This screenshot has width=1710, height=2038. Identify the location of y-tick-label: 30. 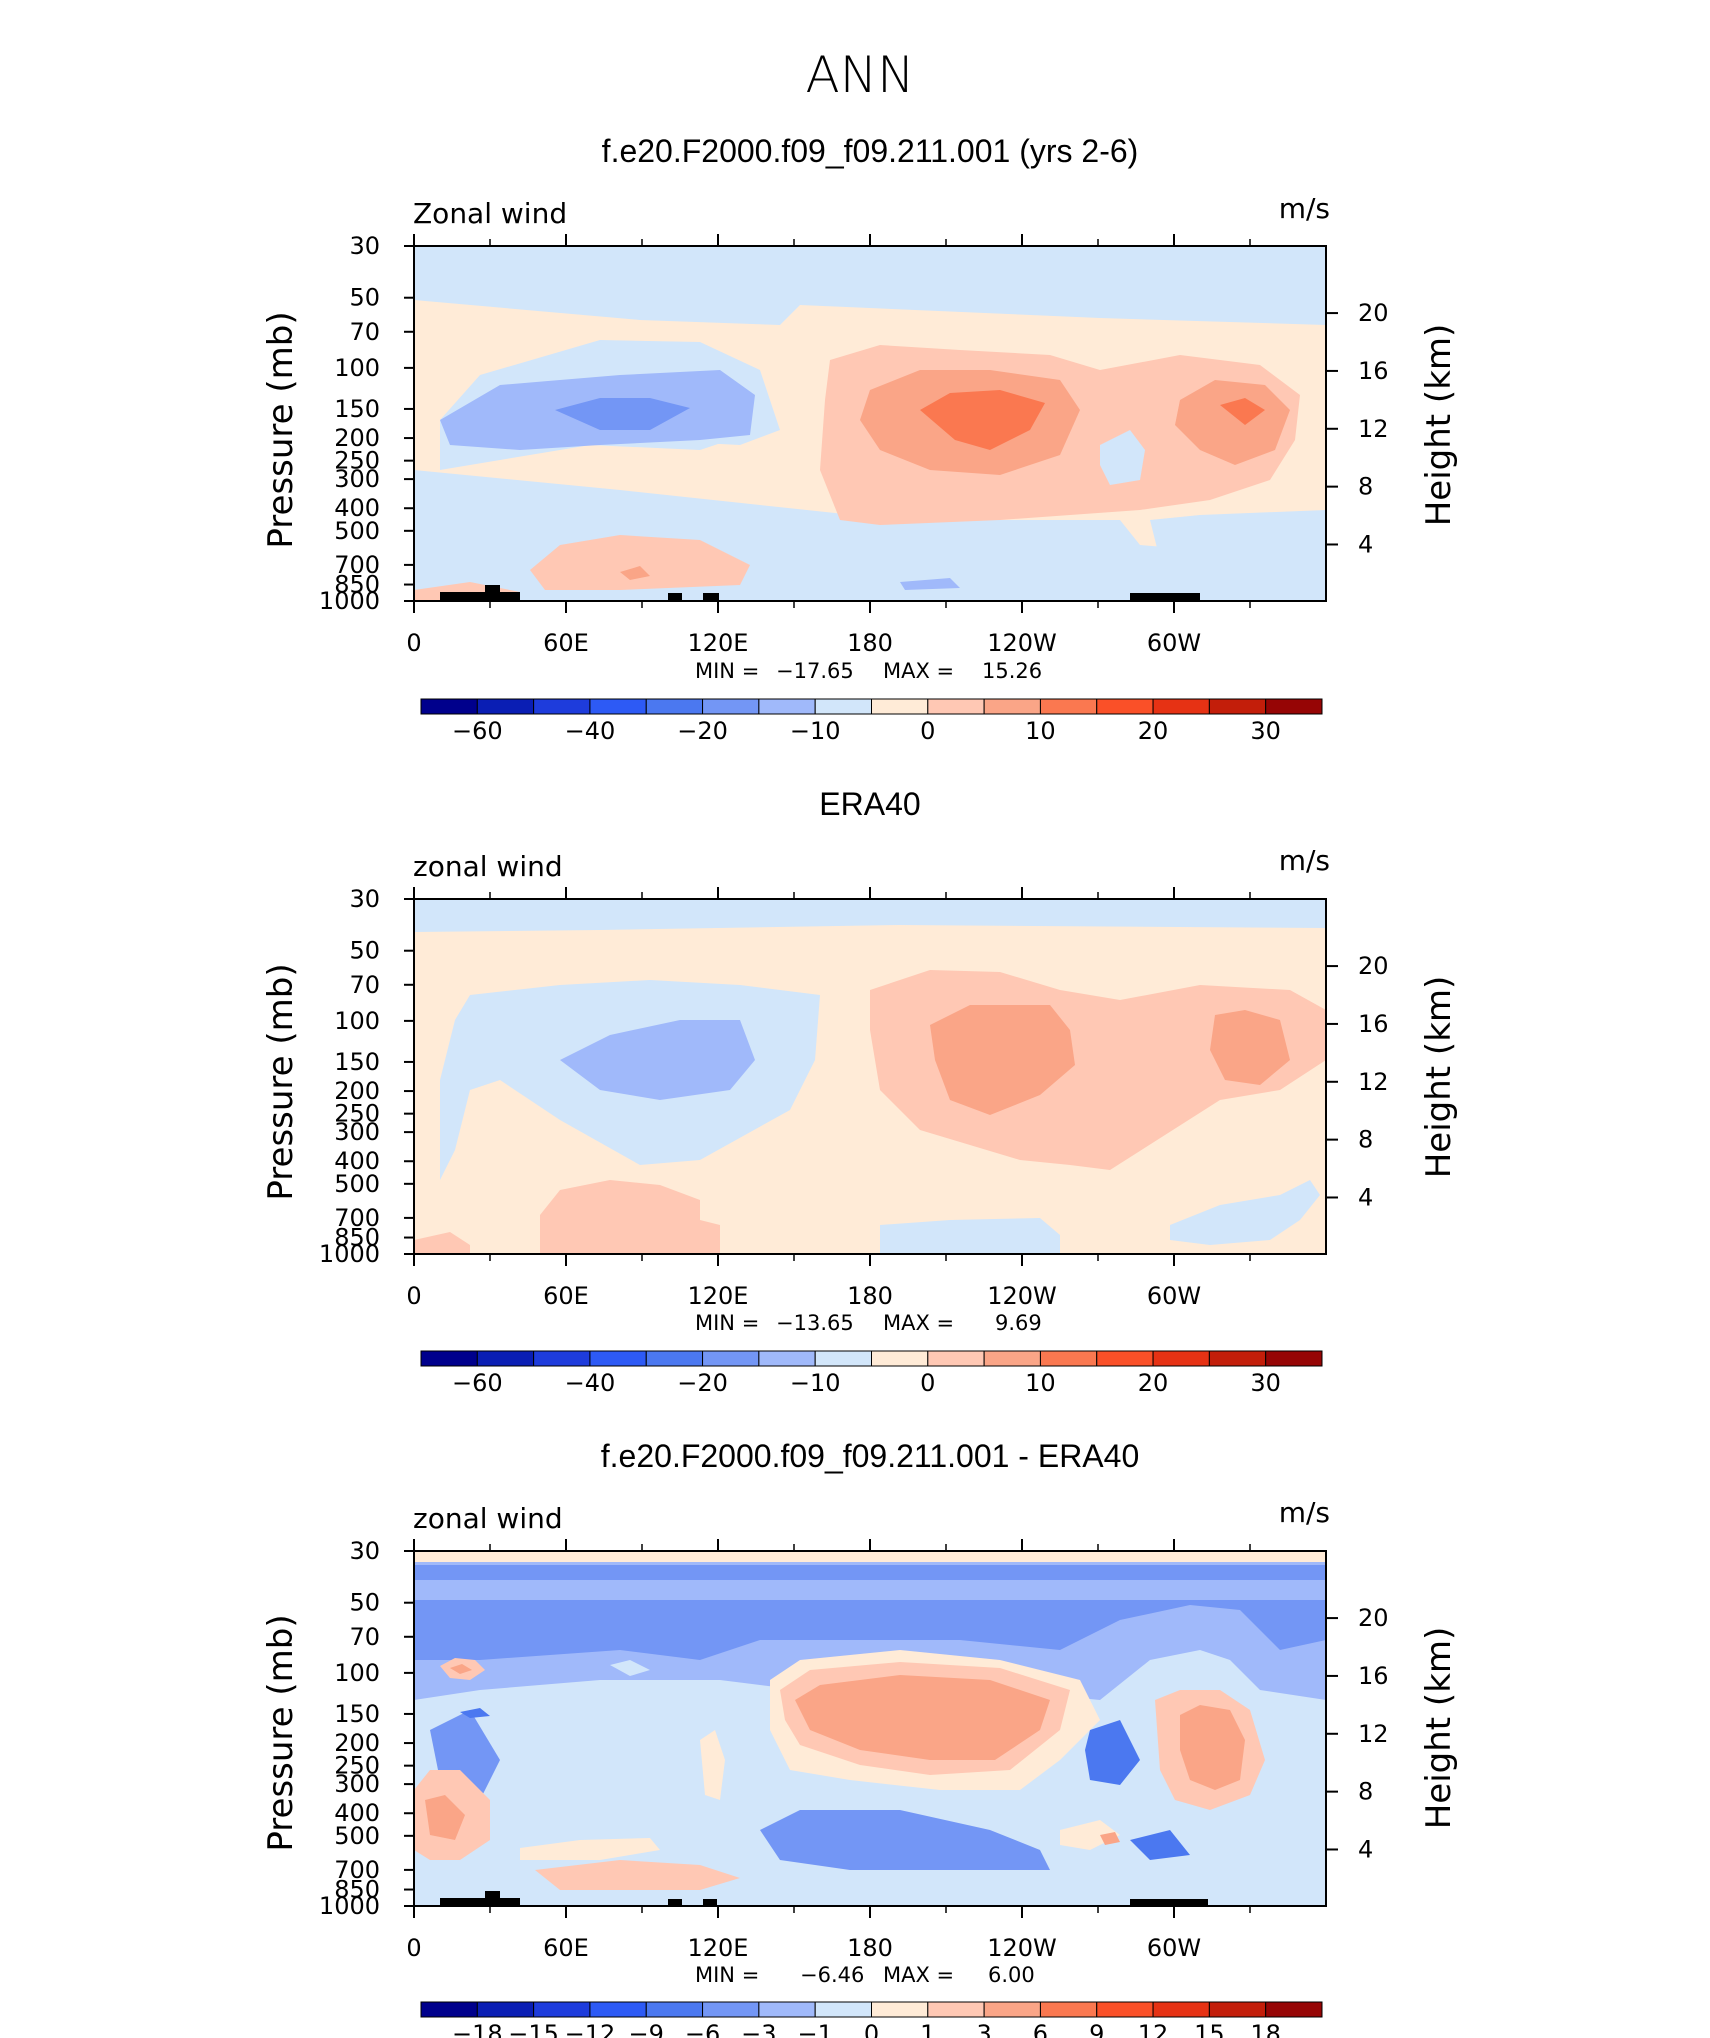
(364, 246).